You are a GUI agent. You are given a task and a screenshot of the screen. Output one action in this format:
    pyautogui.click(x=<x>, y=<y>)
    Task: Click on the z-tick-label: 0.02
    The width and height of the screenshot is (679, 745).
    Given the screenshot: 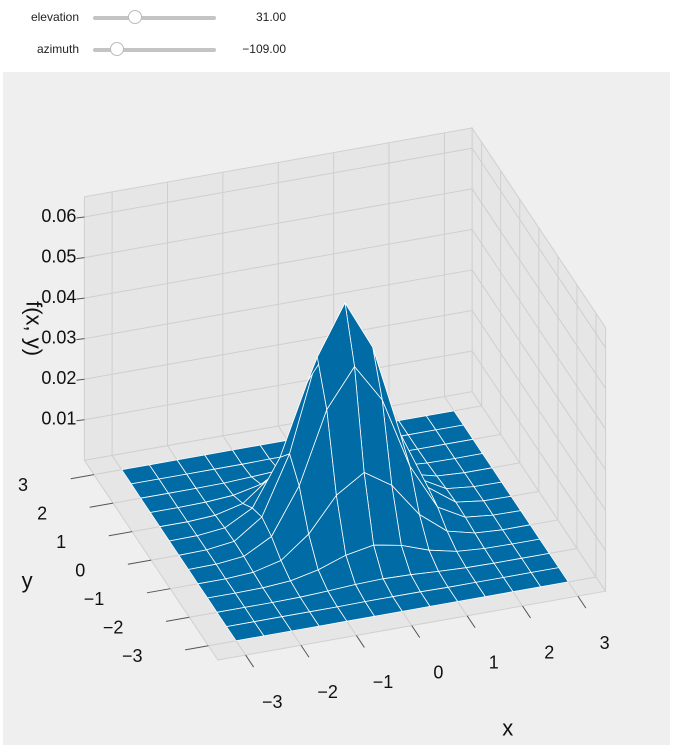 What is the action you would take?
    pyautogui.click(x=58, y=378)
    